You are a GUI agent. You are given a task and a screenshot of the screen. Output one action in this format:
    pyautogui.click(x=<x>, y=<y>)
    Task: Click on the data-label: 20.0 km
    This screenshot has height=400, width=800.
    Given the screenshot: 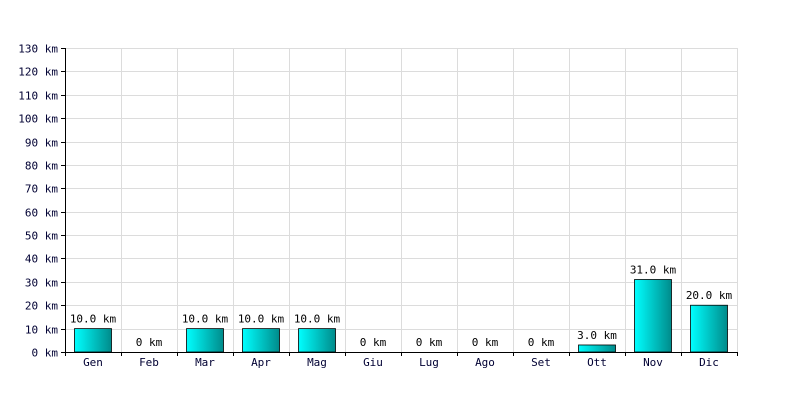 What is the action you would take?
    pyautogui.click(x=709, y=295)
    